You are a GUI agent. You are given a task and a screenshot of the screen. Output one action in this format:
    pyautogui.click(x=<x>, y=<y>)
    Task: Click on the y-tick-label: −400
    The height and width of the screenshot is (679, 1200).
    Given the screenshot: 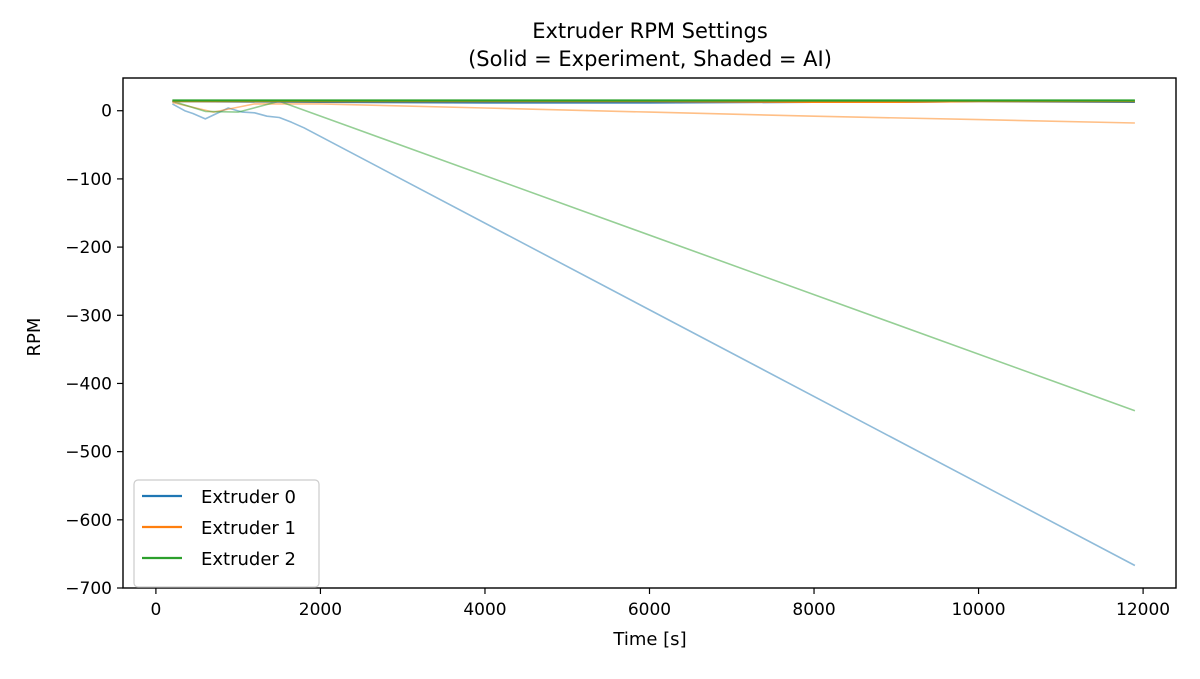 What is the action you would take?
    pyautogui.click(x=88, y=384)
    